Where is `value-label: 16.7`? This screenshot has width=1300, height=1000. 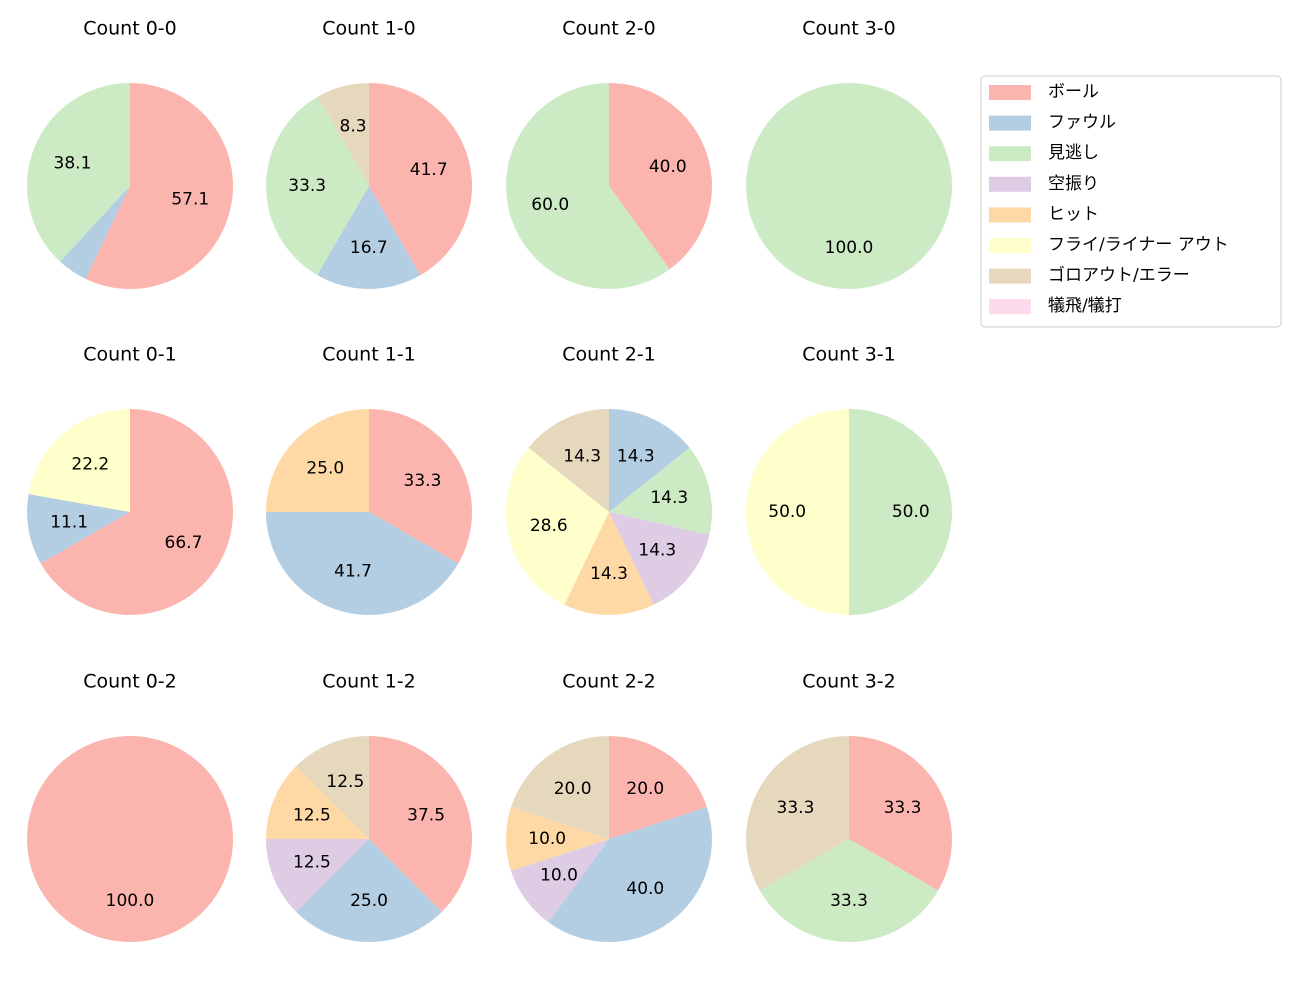 value-label: 16.7 is located at coordinates (369, 248).